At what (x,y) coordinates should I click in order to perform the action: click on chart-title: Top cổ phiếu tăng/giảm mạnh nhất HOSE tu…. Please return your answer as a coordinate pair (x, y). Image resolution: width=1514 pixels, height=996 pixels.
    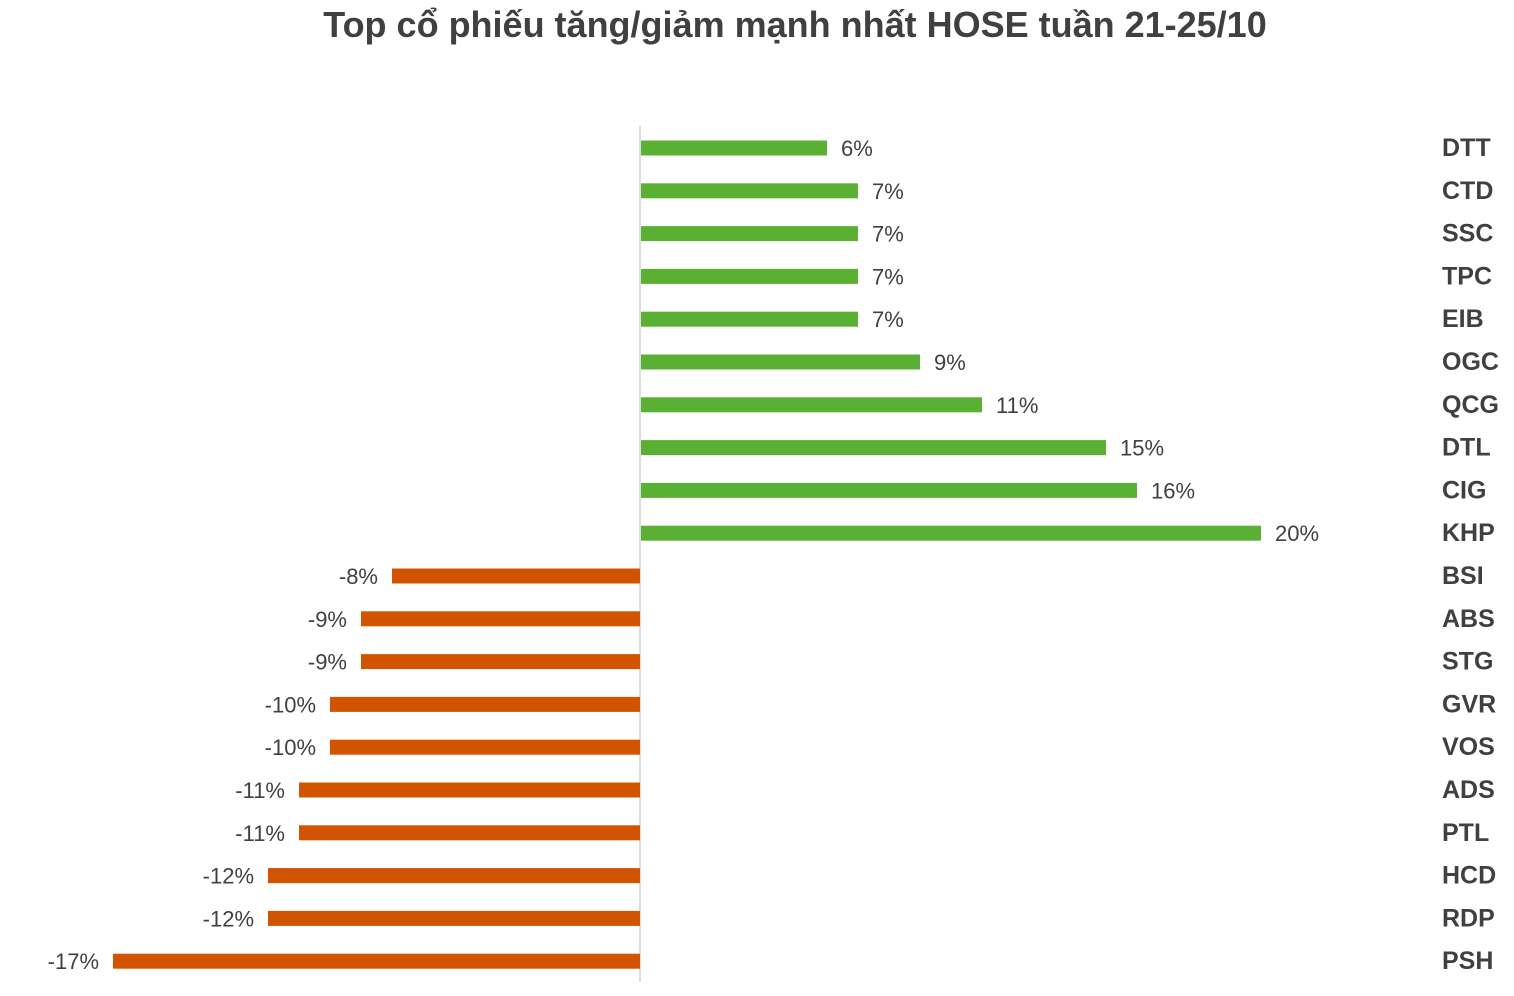
    Looking at the image, I should click on (795, 24).